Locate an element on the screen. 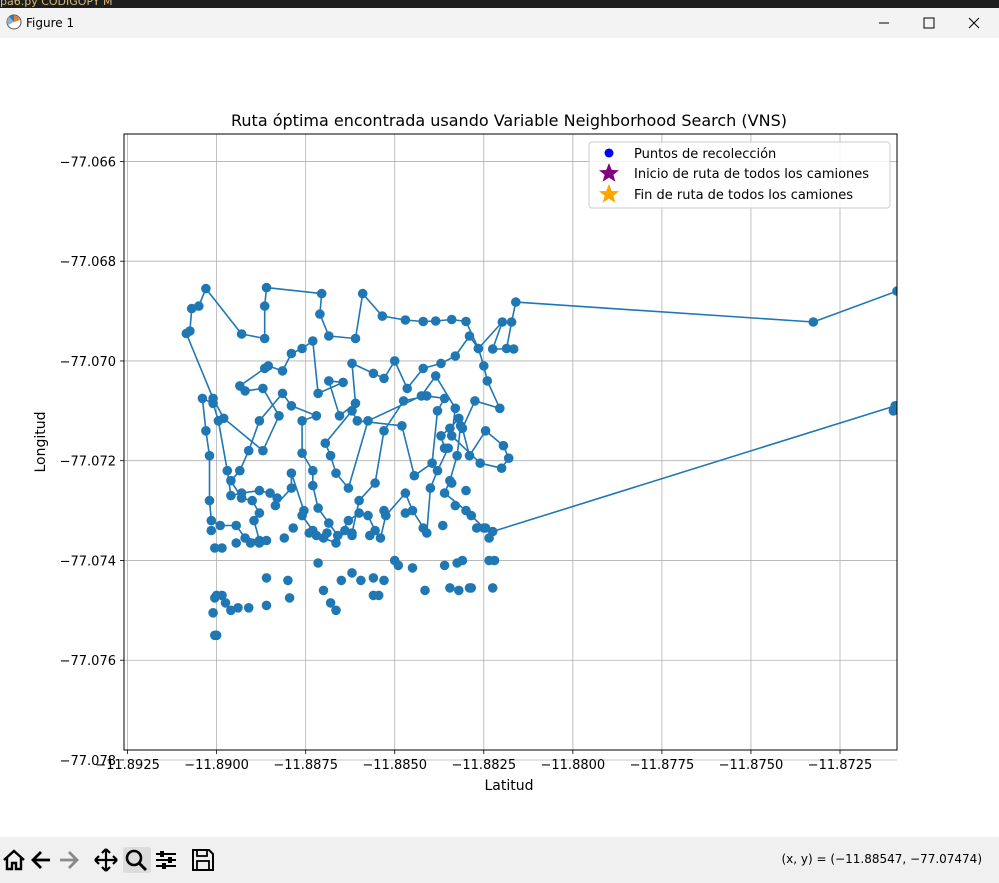 This screenshot has width=999, height=883. save-button is located at coordinates (204, 860).